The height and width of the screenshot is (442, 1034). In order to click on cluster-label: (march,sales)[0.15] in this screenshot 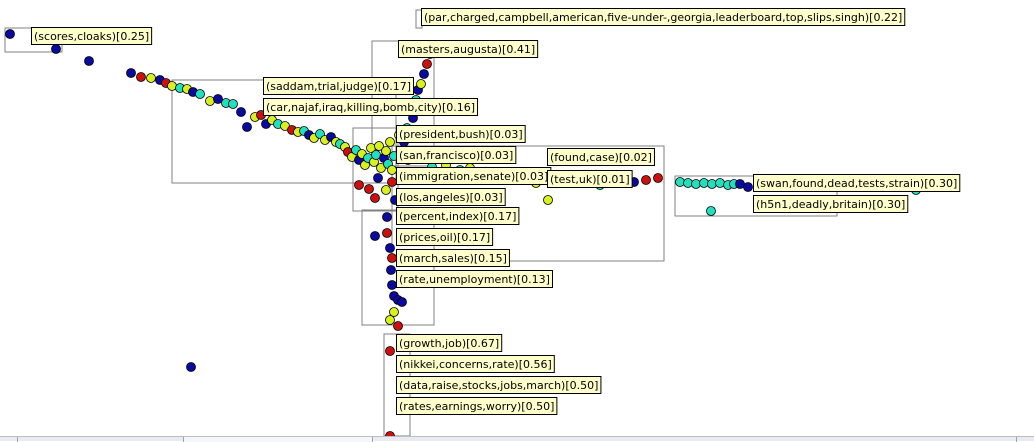, I will do `click(453, 258)`.